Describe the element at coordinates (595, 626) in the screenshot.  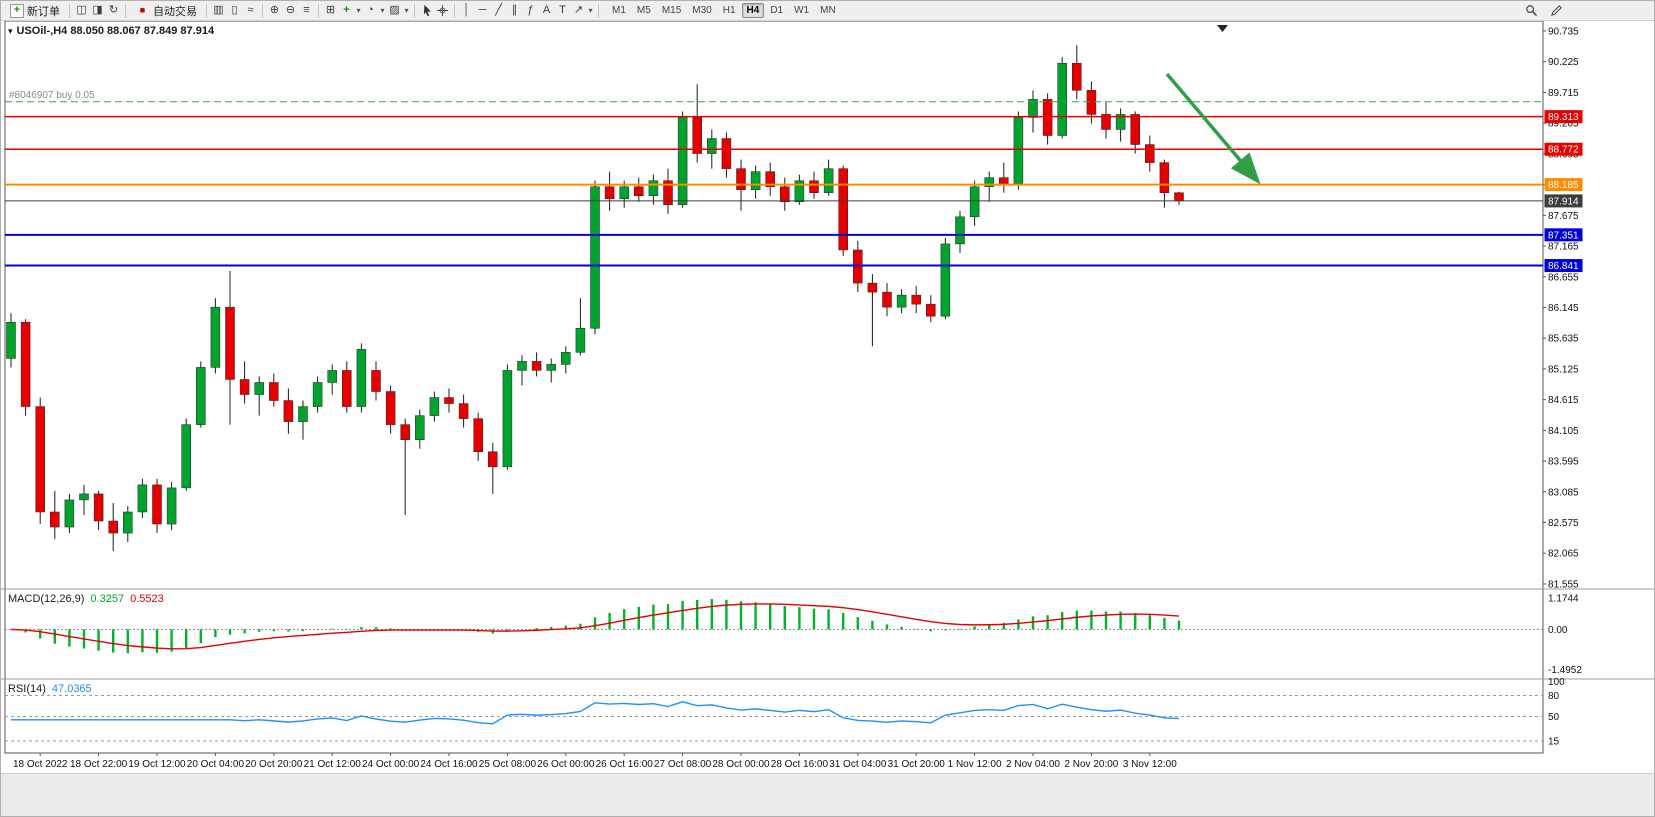
I see `macd-signal-line` at that location.